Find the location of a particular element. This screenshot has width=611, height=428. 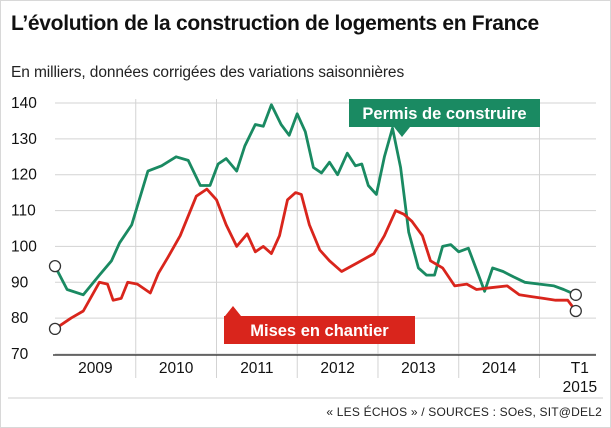

y-tick-label-100: 100 is located at coordinates (24, 246).